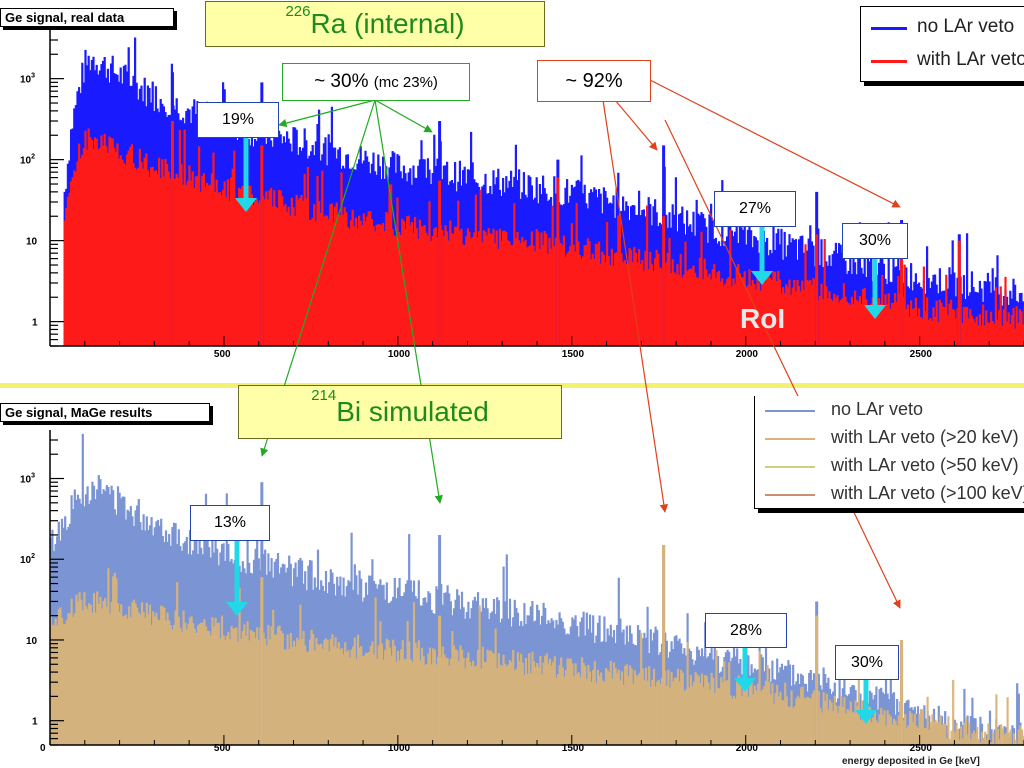 The height and width of the screenshot is (768, 1024). Describe the element at coordinates (875, 241) in the screenshot. I see `top-label-30: 30%` at that location.